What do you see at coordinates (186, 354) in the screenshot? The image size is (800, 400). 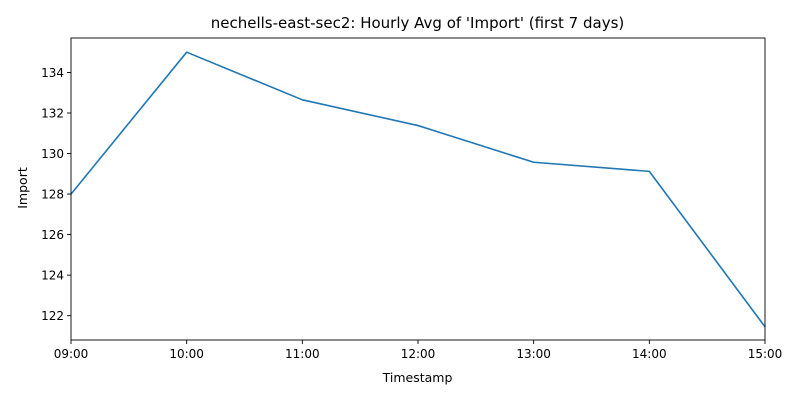 I see `x-tick-label: 10:00` at bounding box center [186, 354].